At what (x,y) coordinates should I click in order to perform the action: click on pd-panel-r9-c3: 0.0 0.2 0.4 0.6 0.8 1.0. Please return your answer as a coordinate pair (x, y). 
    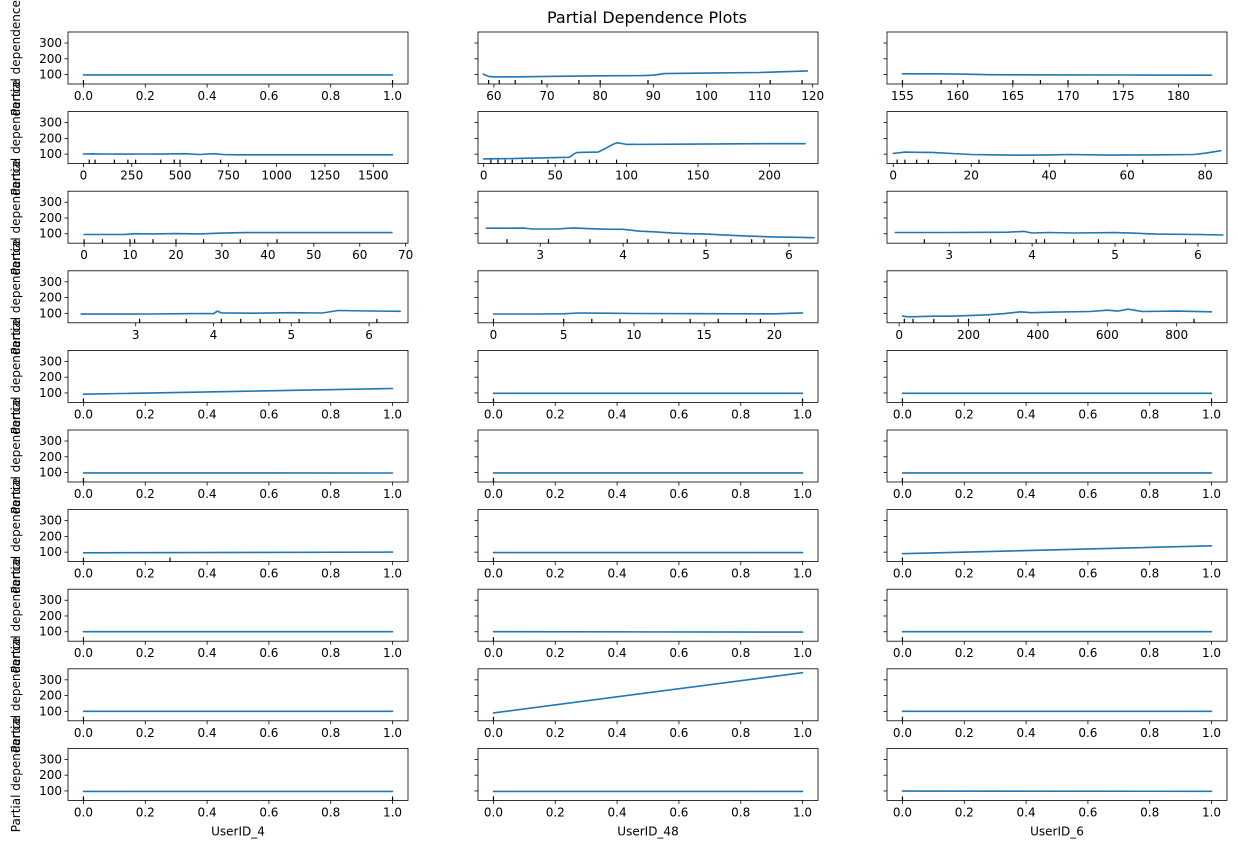
    Looking at the image, I should click on (1055, 704).